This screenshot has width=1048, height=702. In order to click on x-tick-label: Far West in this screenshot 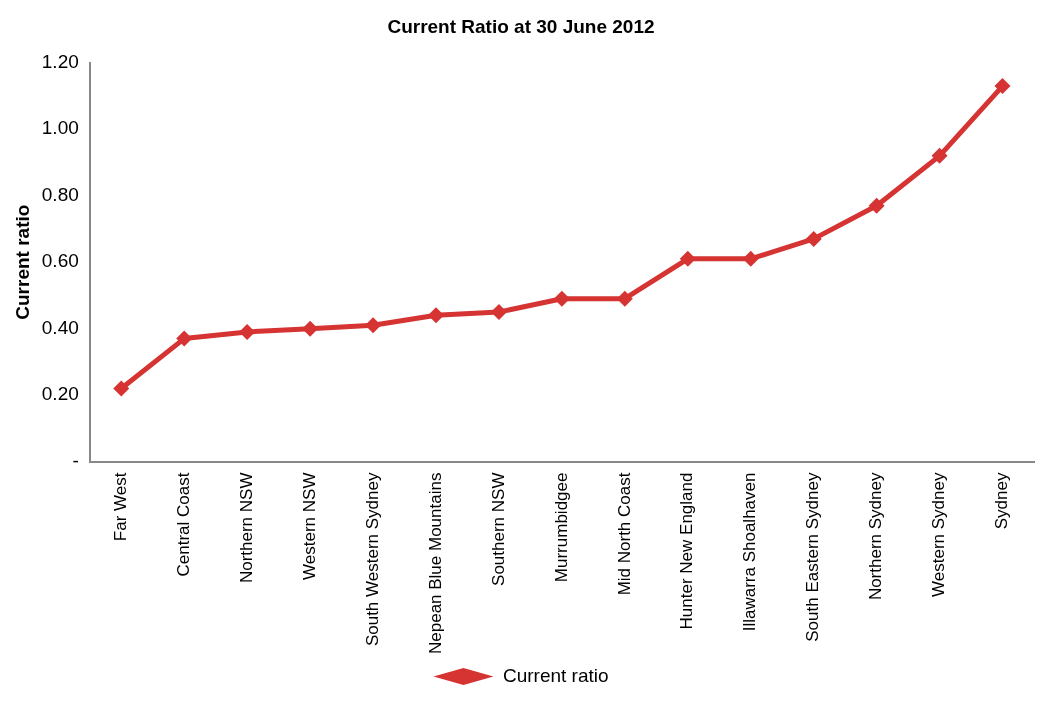, I will do `click(120, 507)`.